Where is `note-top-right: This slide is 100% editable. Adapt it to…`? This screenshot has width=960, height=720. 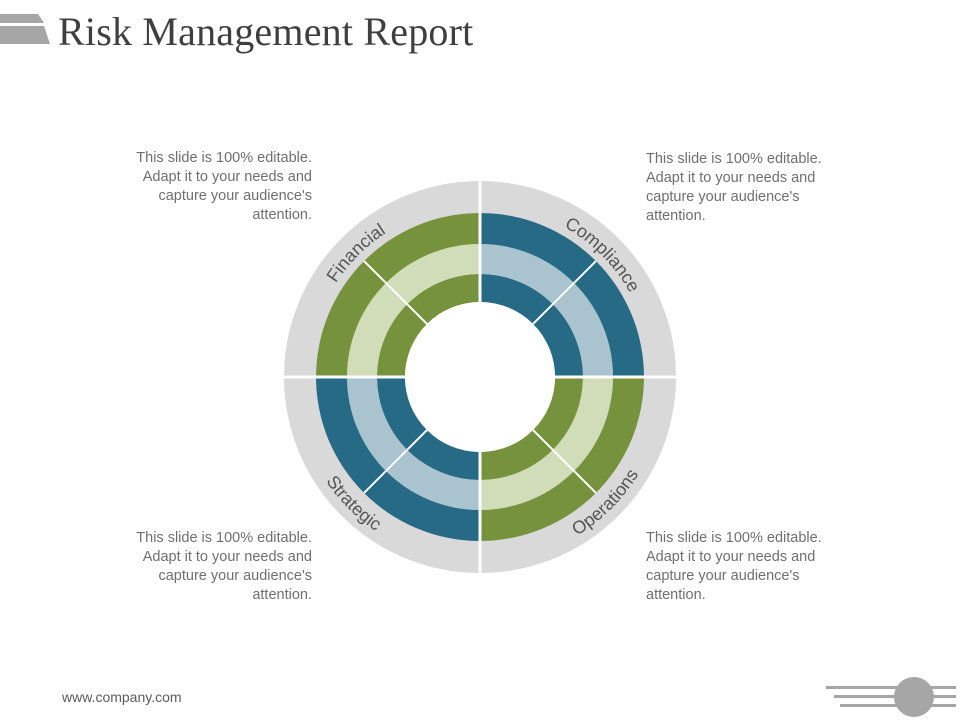
note-top-right: This slide is 100% editable. Adapt it to… is located at coordinates (734, 187).